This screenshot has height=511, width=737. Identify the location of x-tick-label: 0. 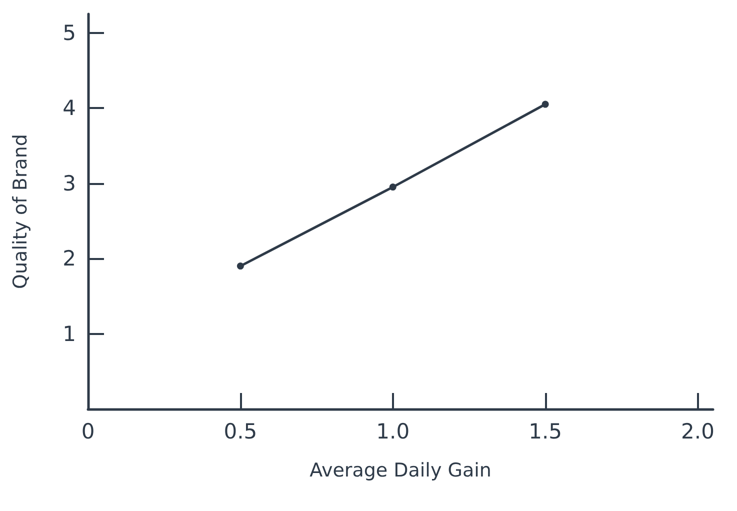
(88, 432).